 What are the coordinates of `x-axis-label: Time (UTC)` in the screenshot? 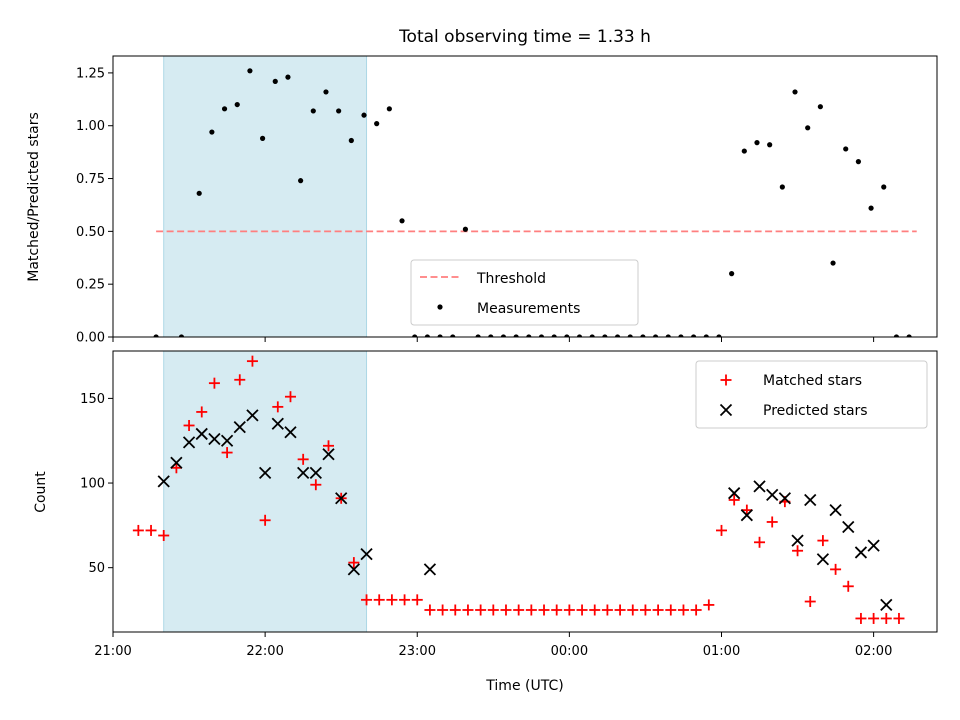 It's located at (524, 686).